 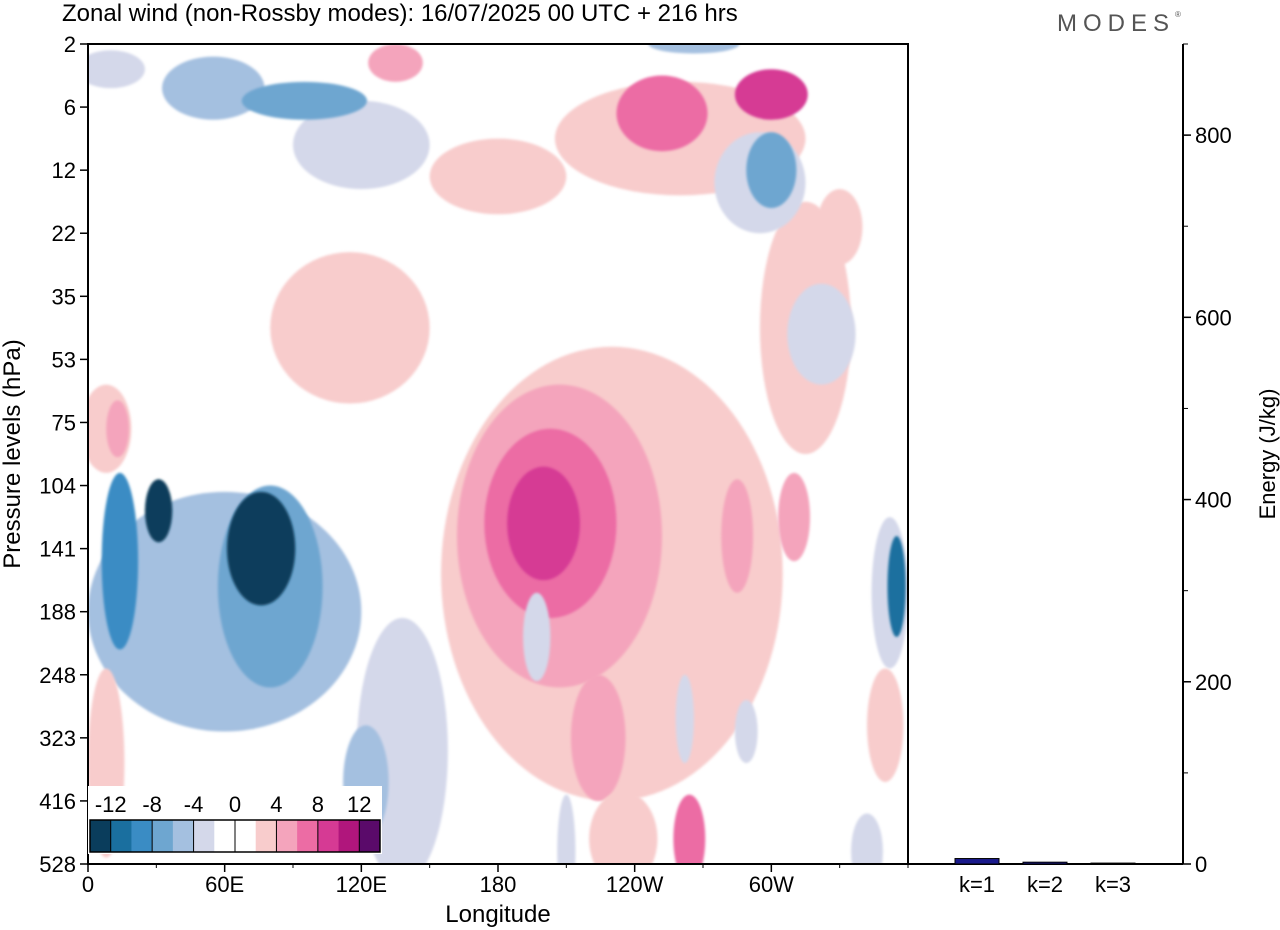 I want to click on x-tick-label: 60W, so click(x=771, y=884).